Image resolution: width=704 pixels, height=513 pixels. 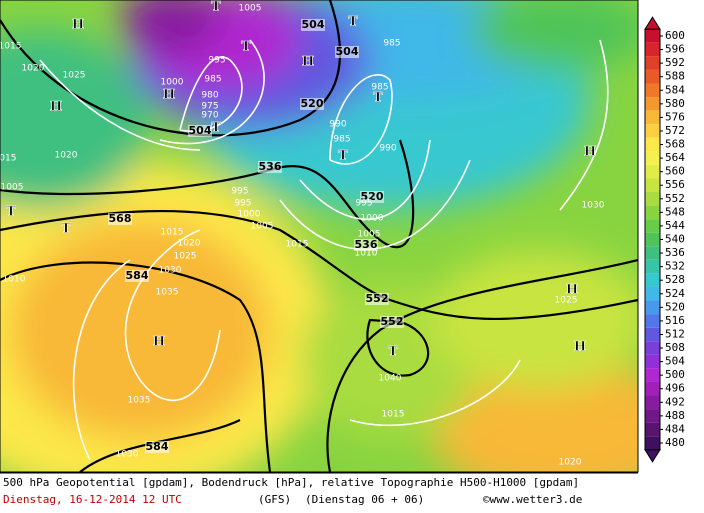 What do you see at coordinates (387, 149) in the screenshot?
I see `pressure-label: 990` at bounding box center [387, 149].